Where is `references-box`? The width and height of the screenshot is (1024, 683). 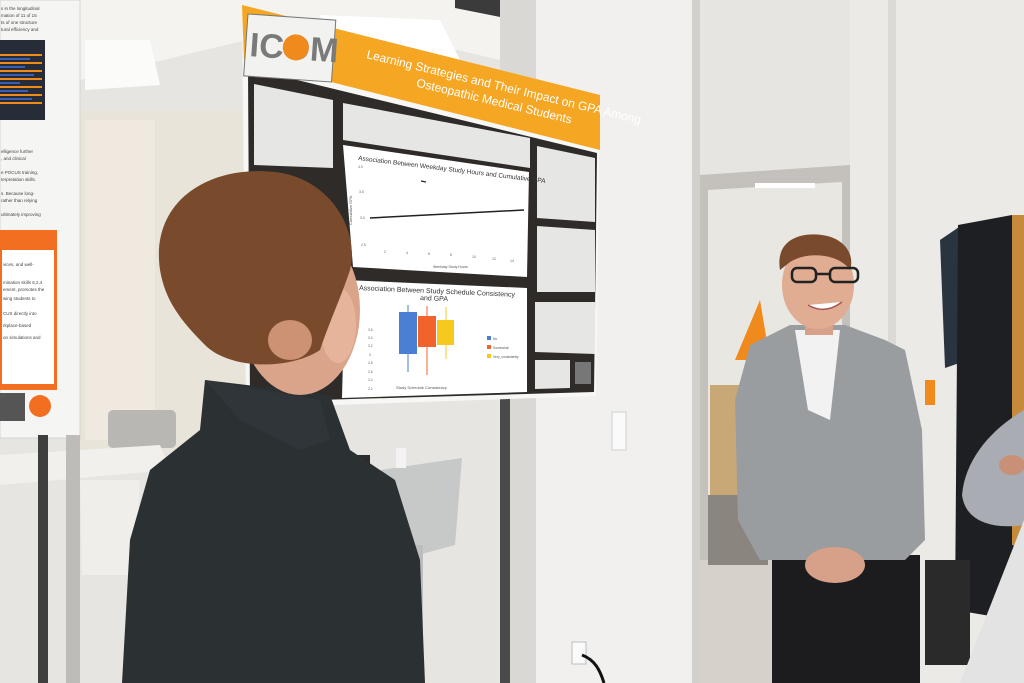
references-box is located at coordinates (552, 374).